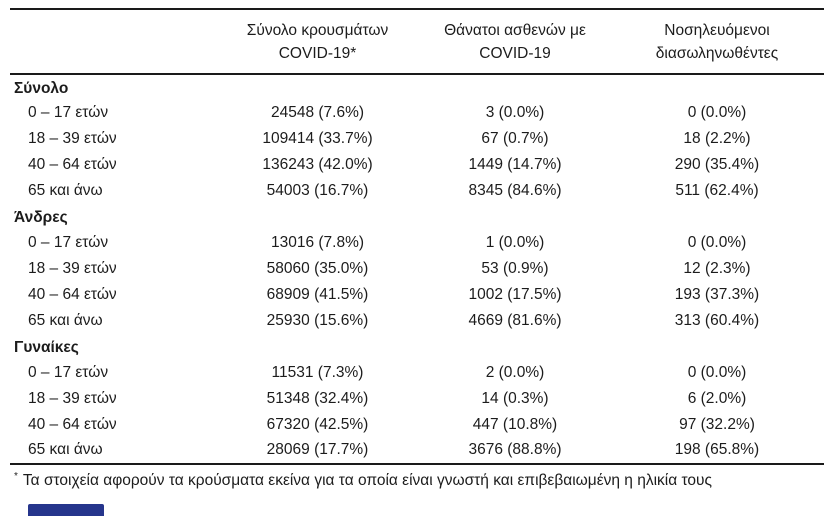 This screenshot has width=834, height=516. I want to click on header-total-cases-line1: Σύνολο κρουσμάτων, so click(317, 30).